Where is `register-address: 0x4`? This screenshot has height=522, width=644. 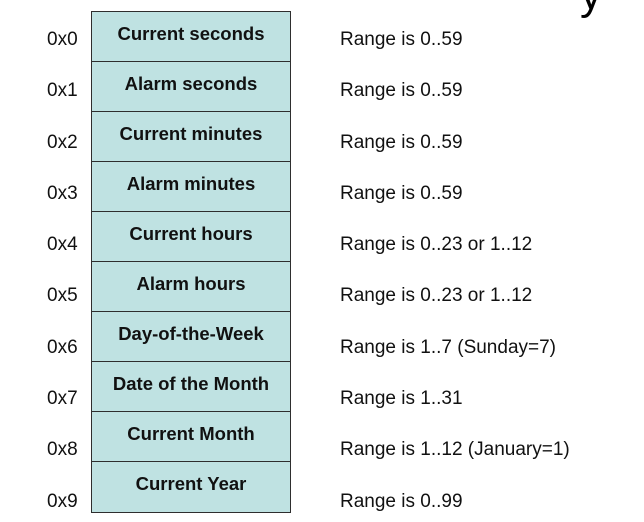
register-address: 0x4 is located at coordinates (62, 244).